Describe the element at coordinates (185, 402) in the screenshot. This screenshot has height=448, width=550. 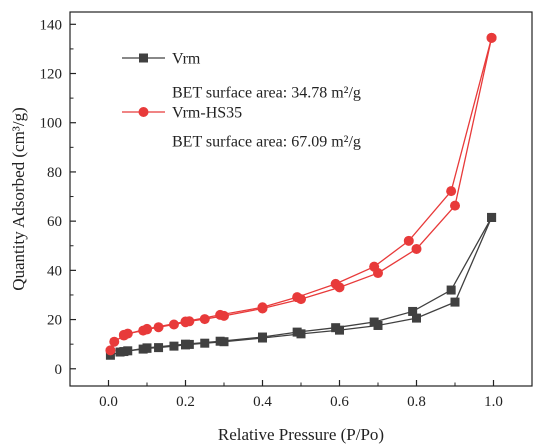
I see `x-tick-label: 0.2` at that location.